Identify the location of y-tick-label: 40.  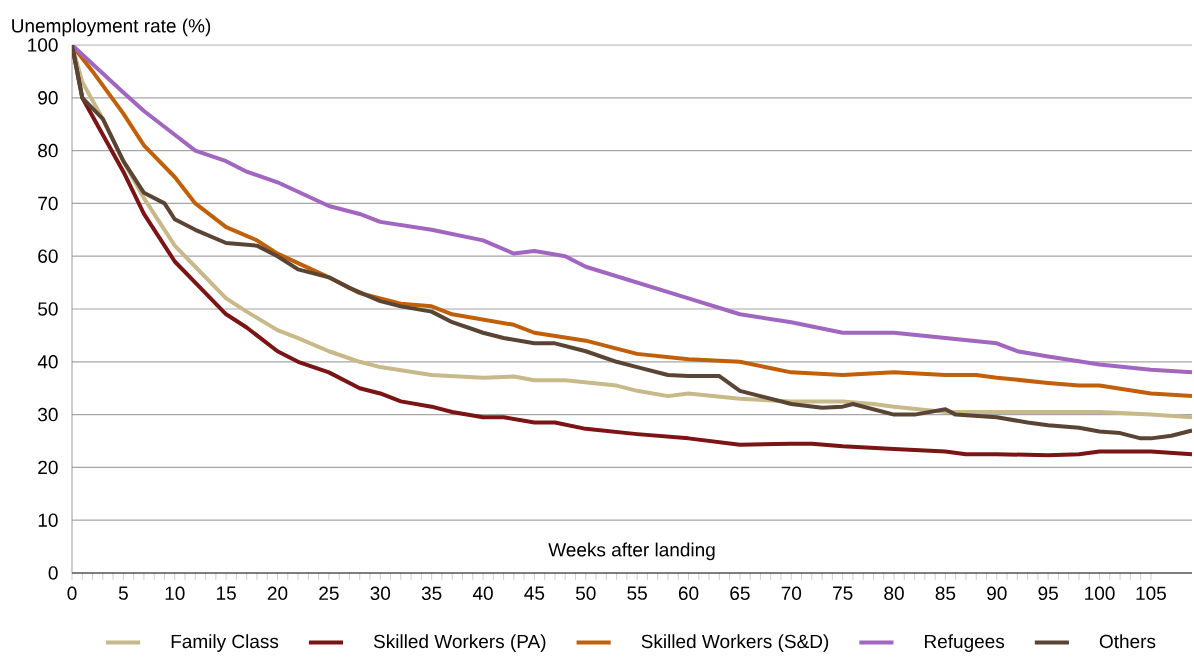
(47, 362).